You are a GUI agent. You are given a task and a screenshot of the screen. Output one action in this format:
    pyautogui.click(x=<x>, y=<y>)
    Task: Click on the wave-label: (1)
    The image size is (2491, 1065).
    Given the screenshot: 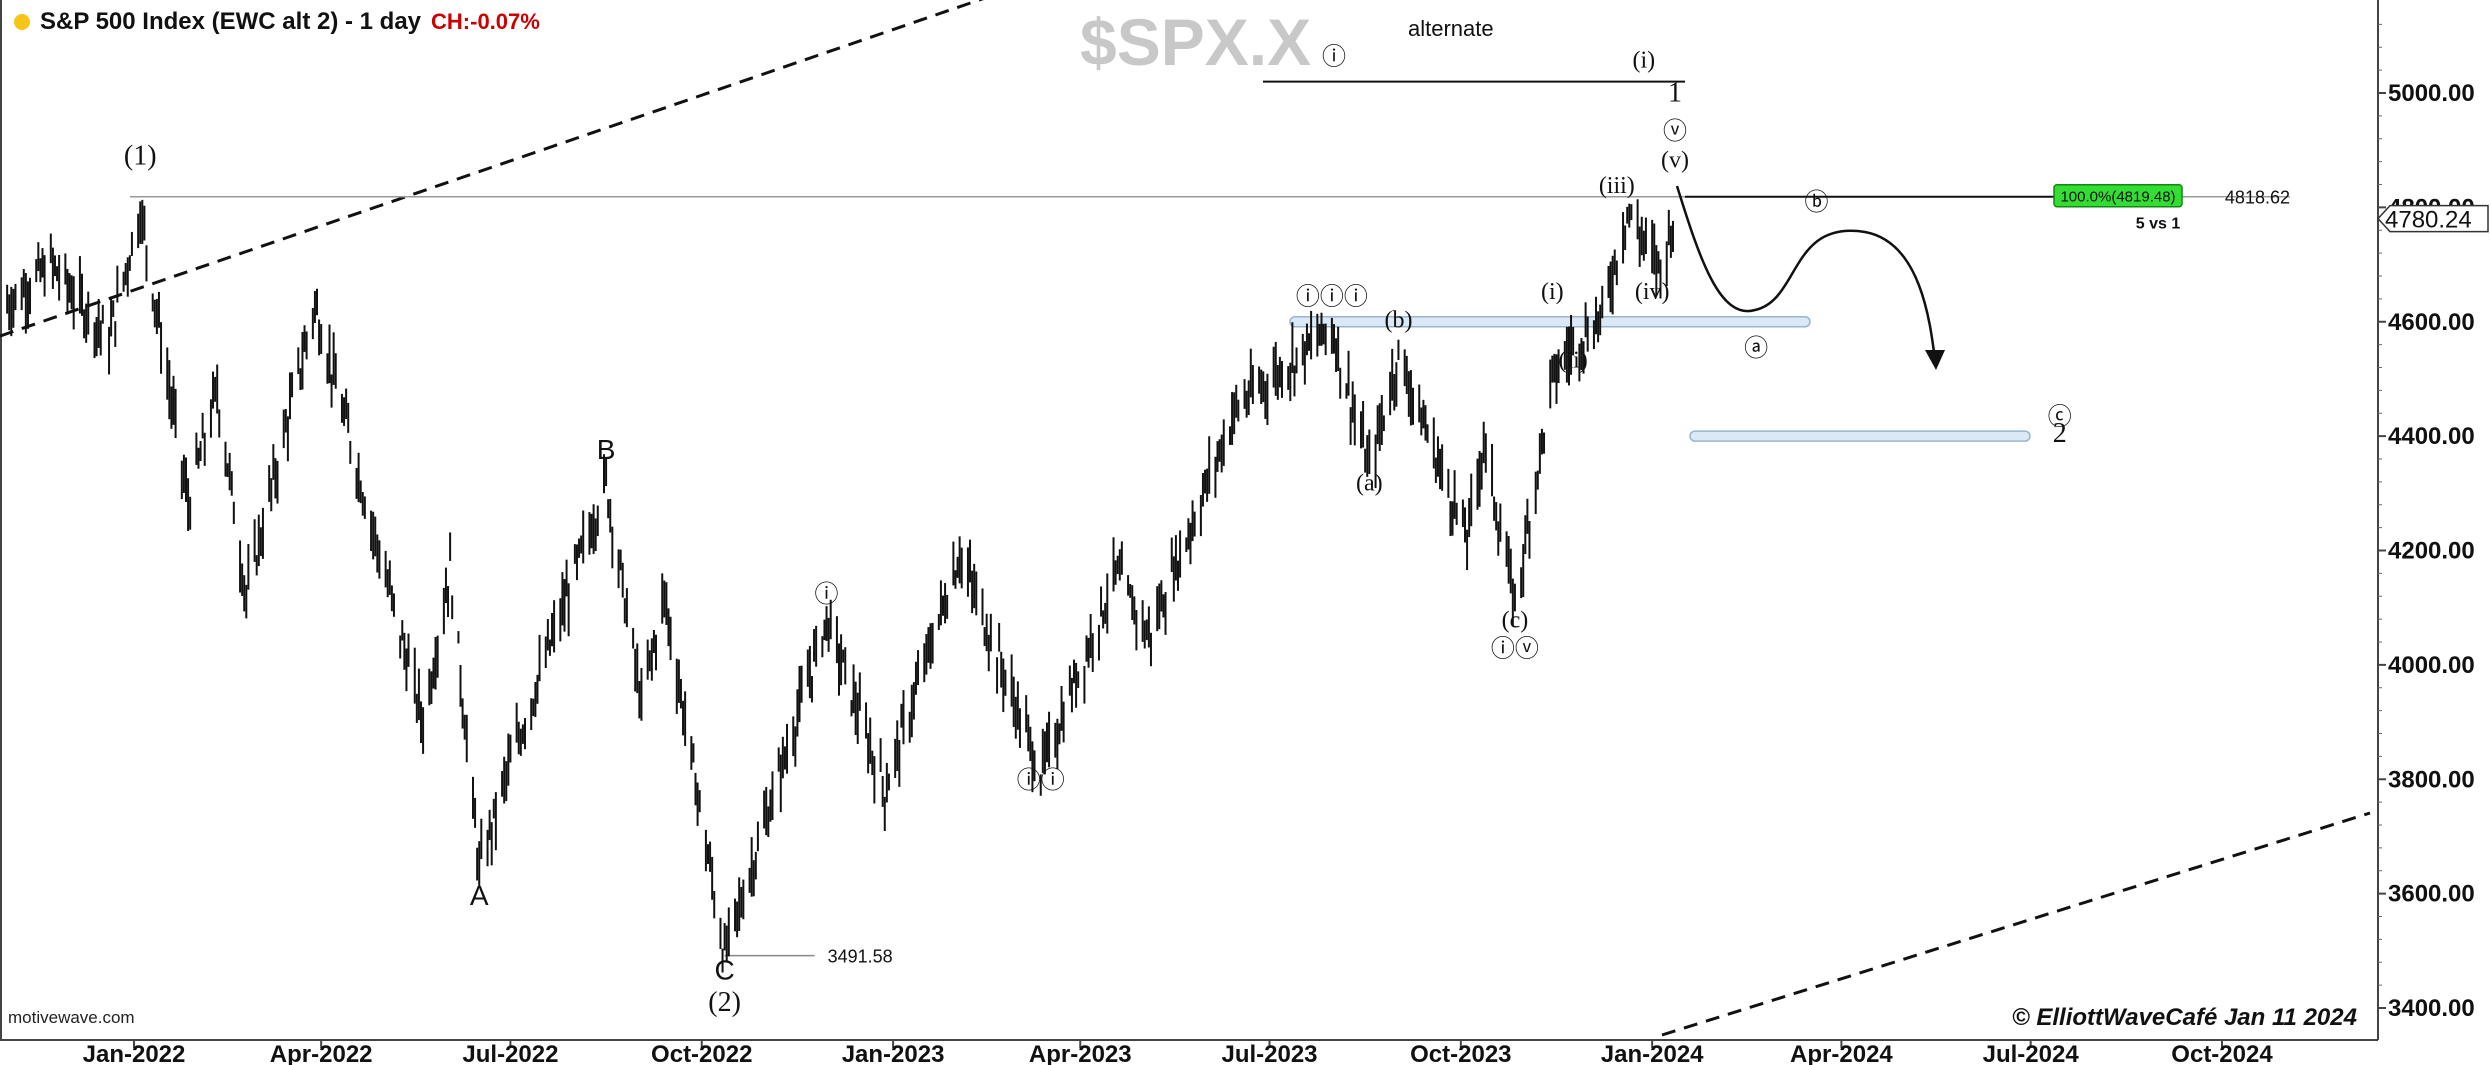 What is the action you would take?
    pyautogui.click(x=140, y=155)
    